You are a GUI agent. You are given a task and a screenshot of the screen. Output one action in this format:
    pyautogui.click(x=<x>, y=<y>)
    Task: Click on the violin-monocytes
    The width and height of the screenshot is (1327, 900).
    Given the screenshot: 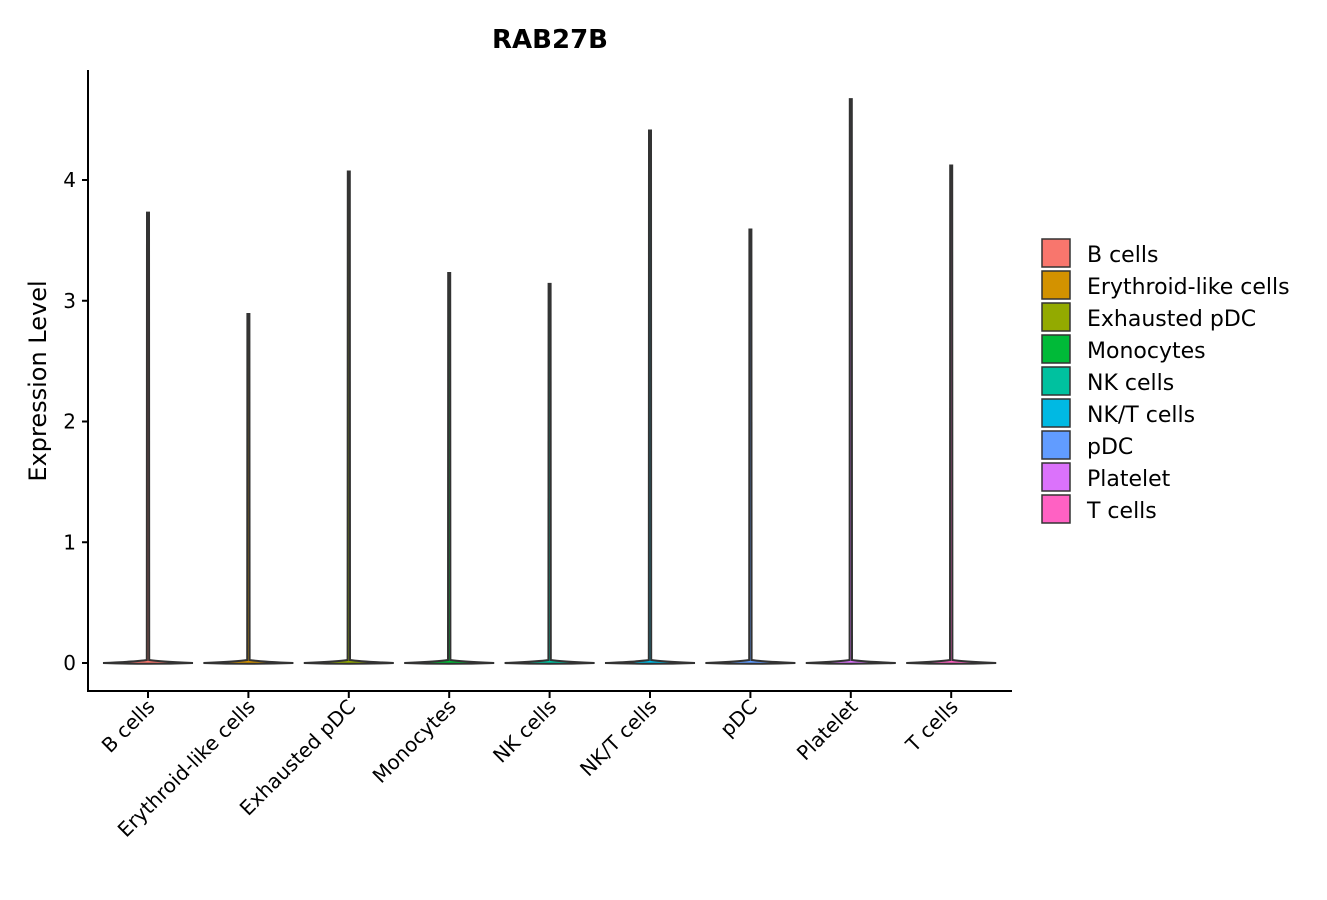 What is the action you would take?
    pyautogui.click(x=449, y=468)
    